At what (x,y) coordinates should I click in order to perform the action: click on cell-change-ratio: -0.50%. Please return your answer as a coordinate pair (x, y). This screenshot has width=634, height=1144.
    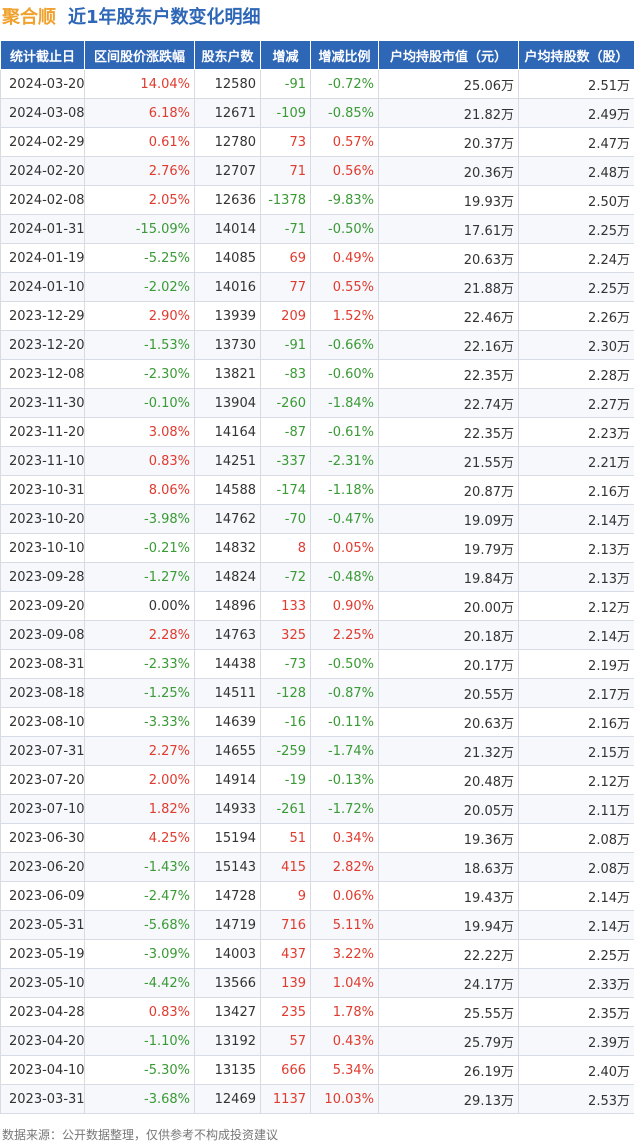
    Looking at the image, I should click on (344, 664).